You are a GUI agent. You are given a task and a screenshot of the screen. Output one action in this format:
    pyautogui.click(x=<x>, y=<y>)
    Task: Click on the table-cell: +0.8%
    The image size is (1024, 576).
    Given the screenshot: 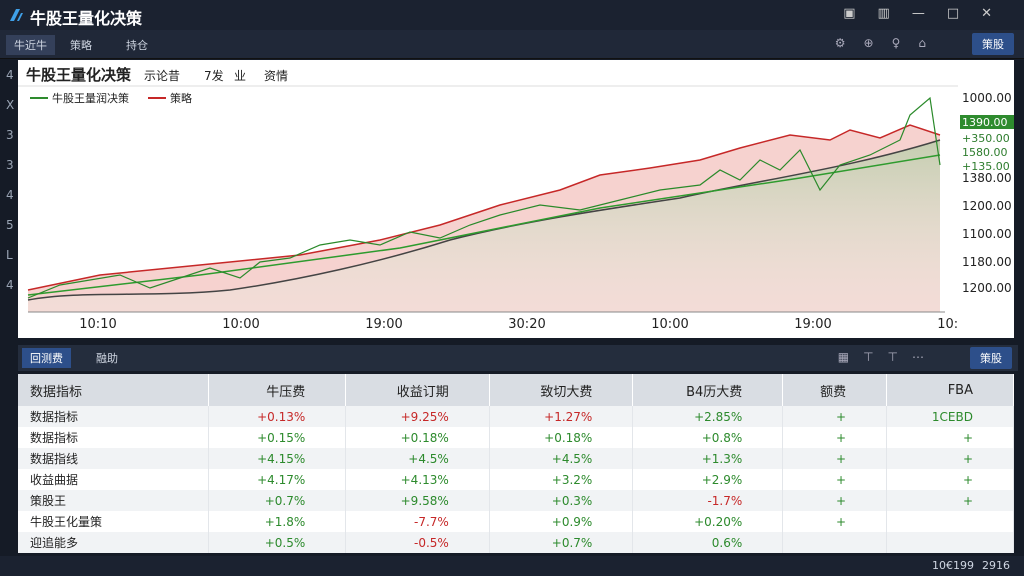 What is the action you would take?
    pyautogui.click(x=708, y=437)
    